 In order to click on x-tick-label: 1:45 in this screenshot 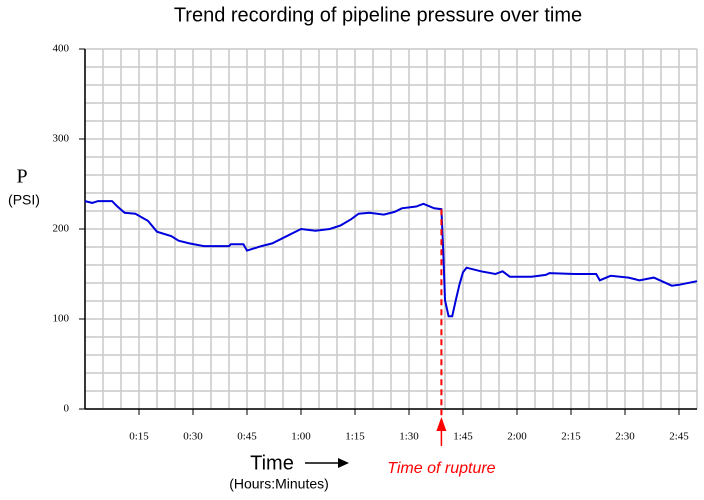, I will do `click(463, 437)`.